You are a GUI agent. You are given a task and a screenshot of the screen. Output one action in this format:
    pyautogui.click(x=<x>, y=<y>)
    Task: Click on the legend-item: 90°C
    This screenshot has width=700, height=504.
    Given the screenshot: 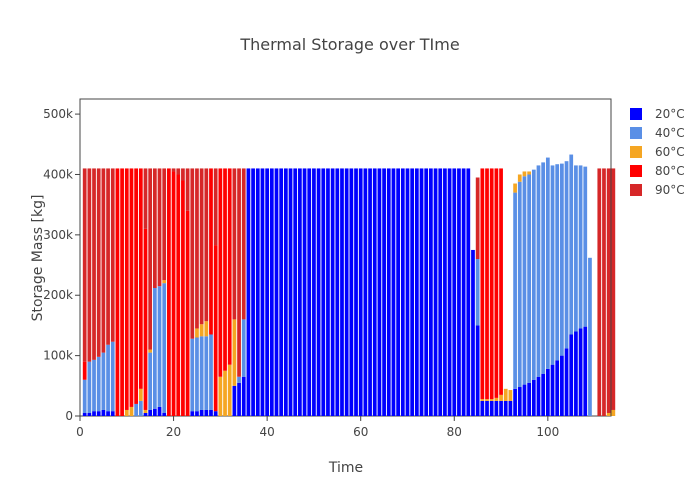 What is the action you would take?
    pyautogui.click(x=657, y=190)
    